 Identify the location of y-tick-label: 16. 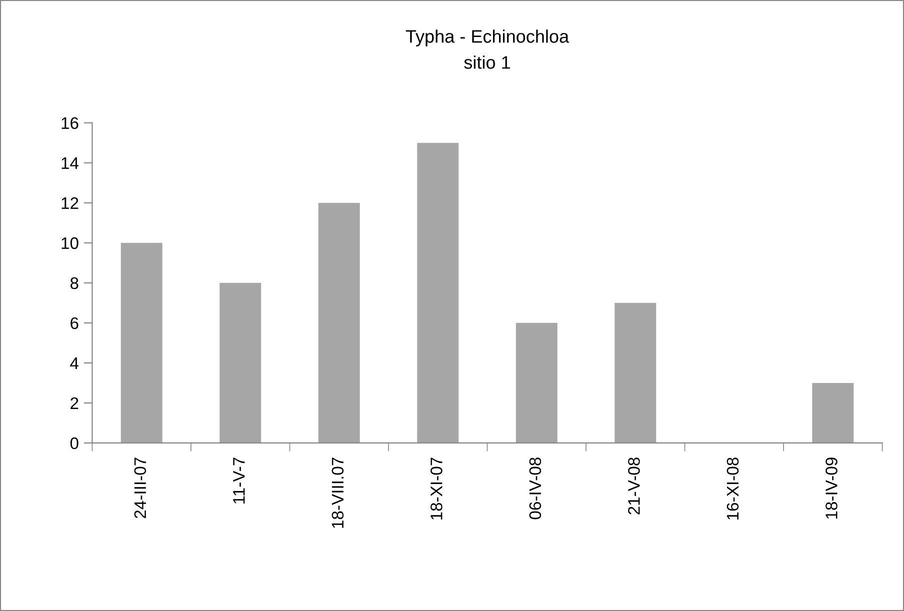
(70, 123).